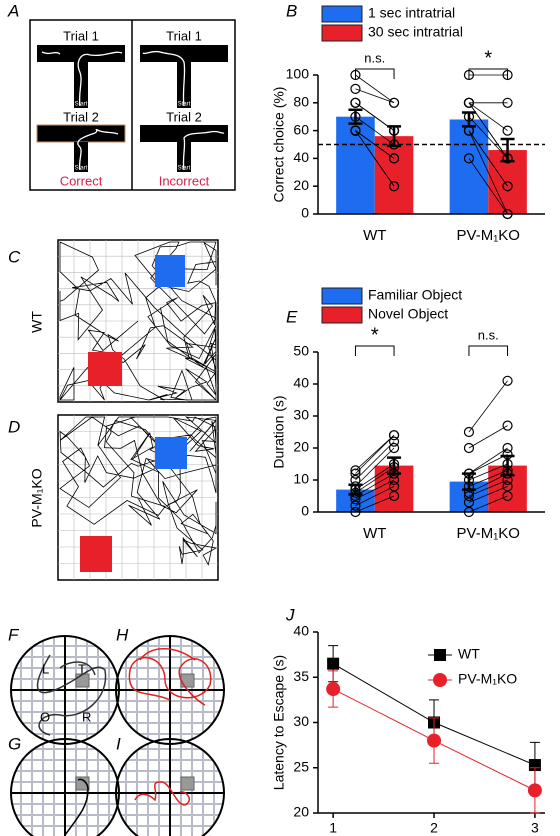 This screenshot has height=836, width=560. What do you see at coordinates (301, 129) in the screenshot?
I see `y-tick-label: 60` at bounding box center [301, 129].